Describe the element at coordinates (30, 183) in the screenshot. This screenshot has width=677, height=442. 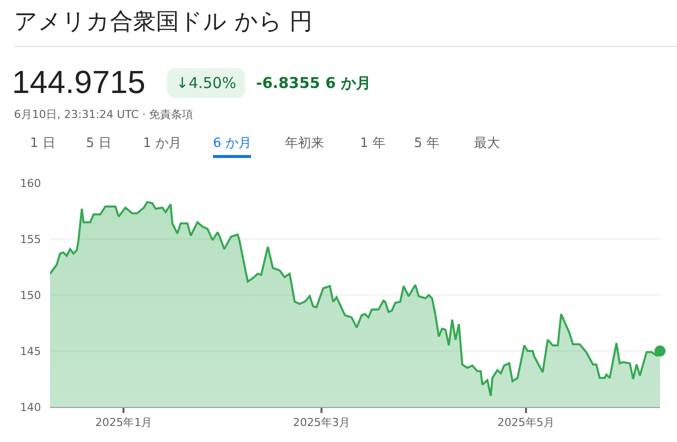
I see `y-tick-label: 160` at that location.